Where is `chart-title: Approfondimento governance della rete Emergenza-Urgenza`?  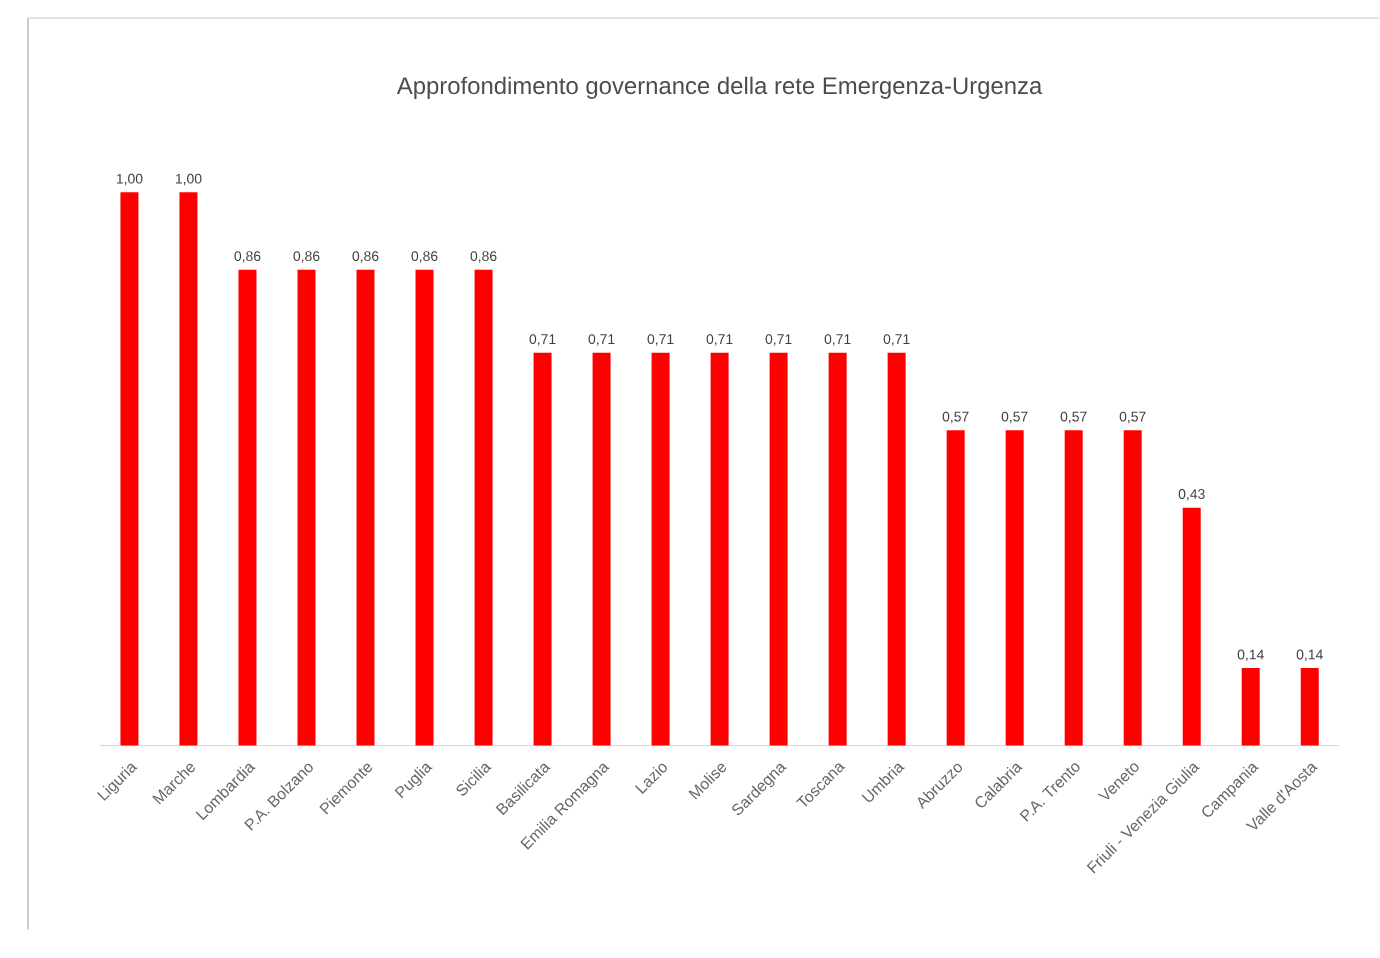 chart-title: Approfondimento governance della rete Emergenza-Urgenza is located at coordinates (719, 88).